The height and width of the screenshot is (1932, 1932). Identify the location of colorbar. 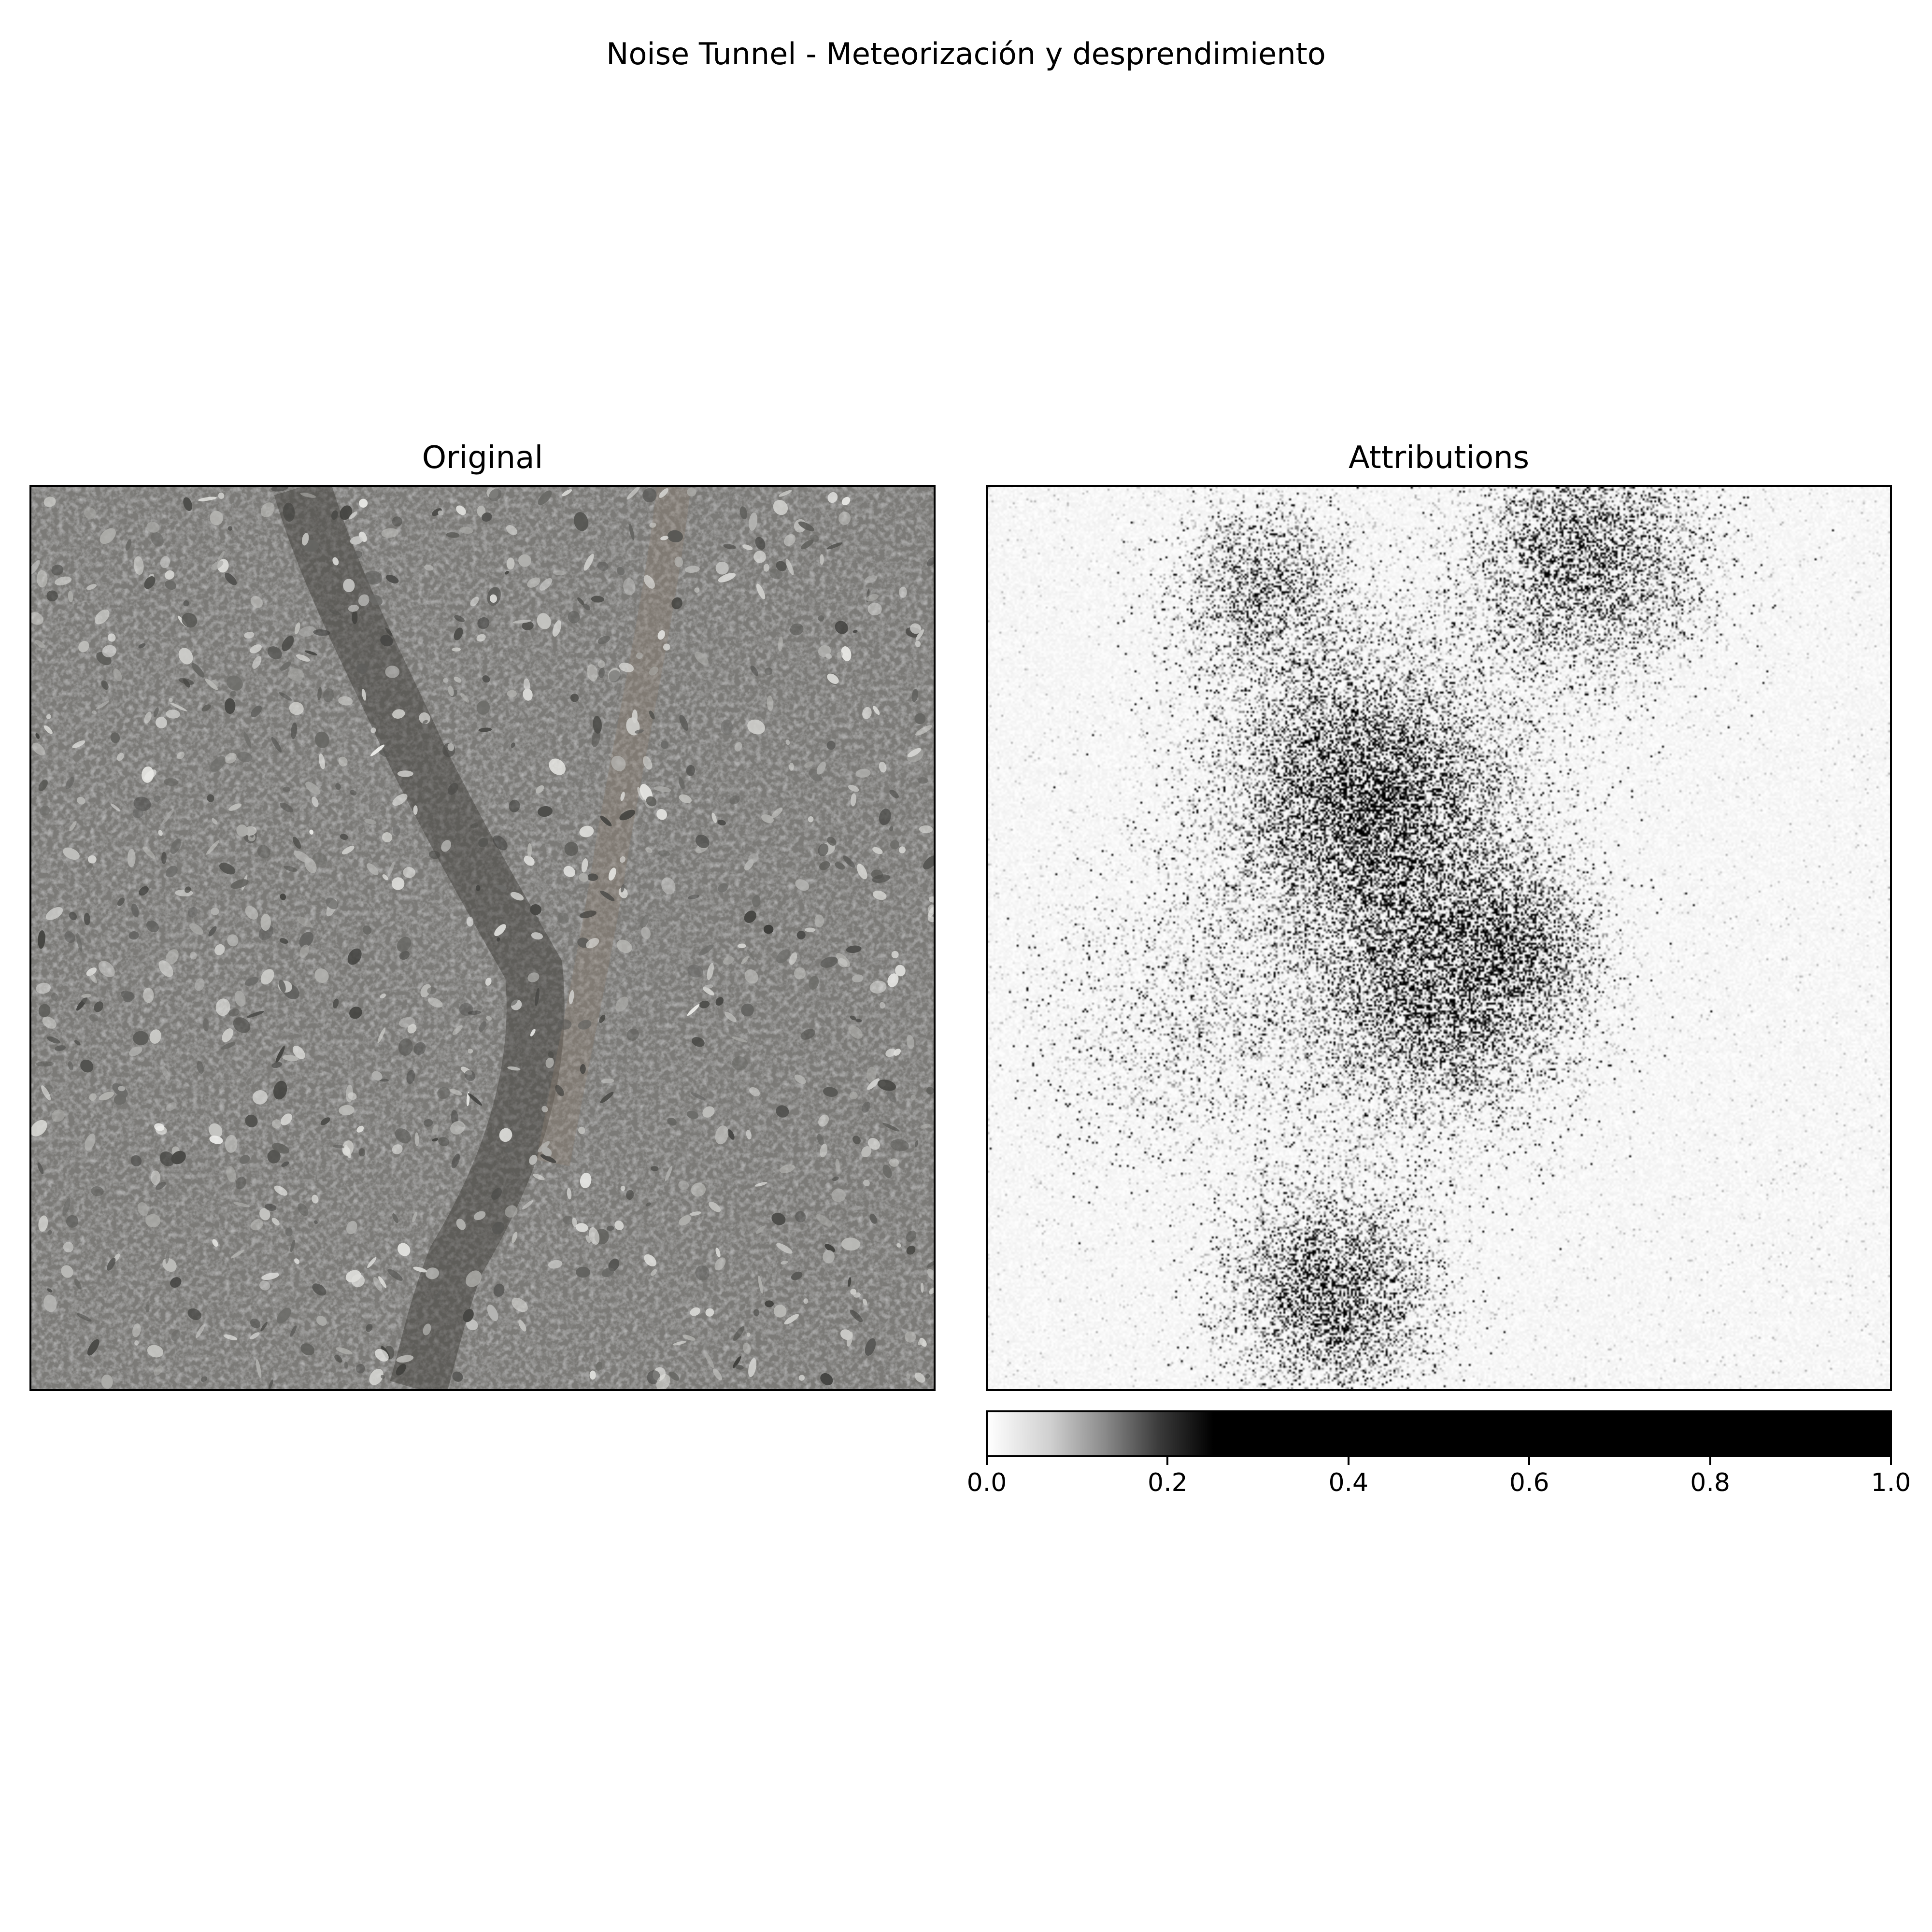
(1439, 1433).